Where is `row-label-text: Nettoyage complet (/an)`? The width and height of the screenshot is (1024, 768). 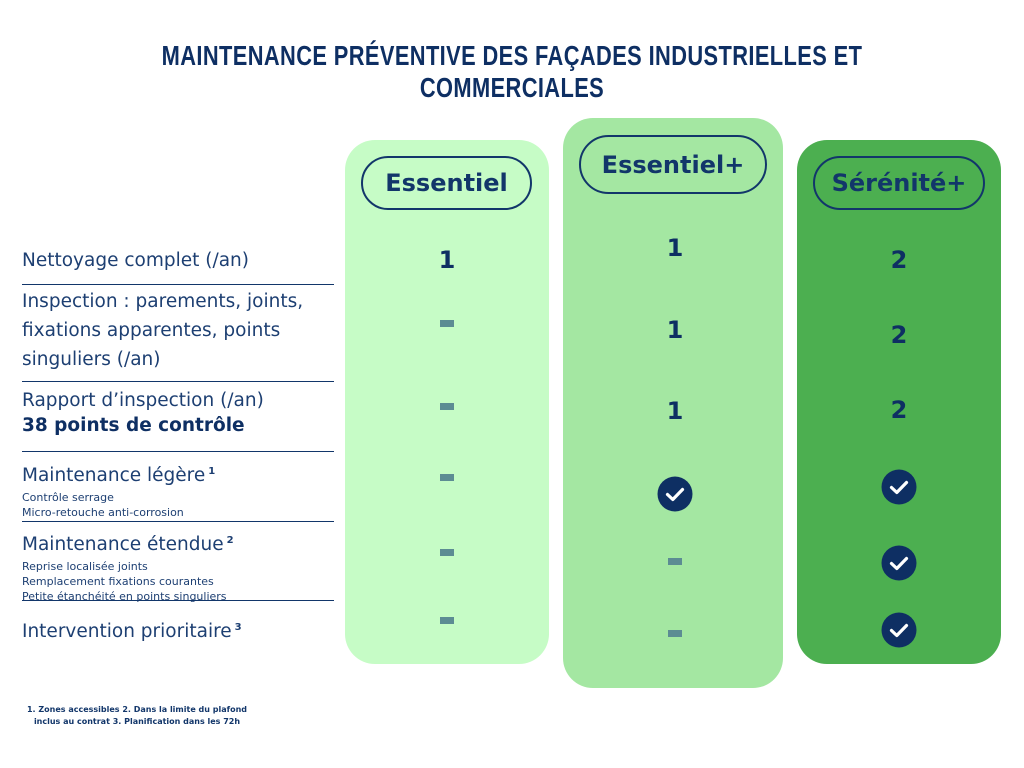
row-label-text: Nettoyage complet (/an) is located at coordinates (135, 260).